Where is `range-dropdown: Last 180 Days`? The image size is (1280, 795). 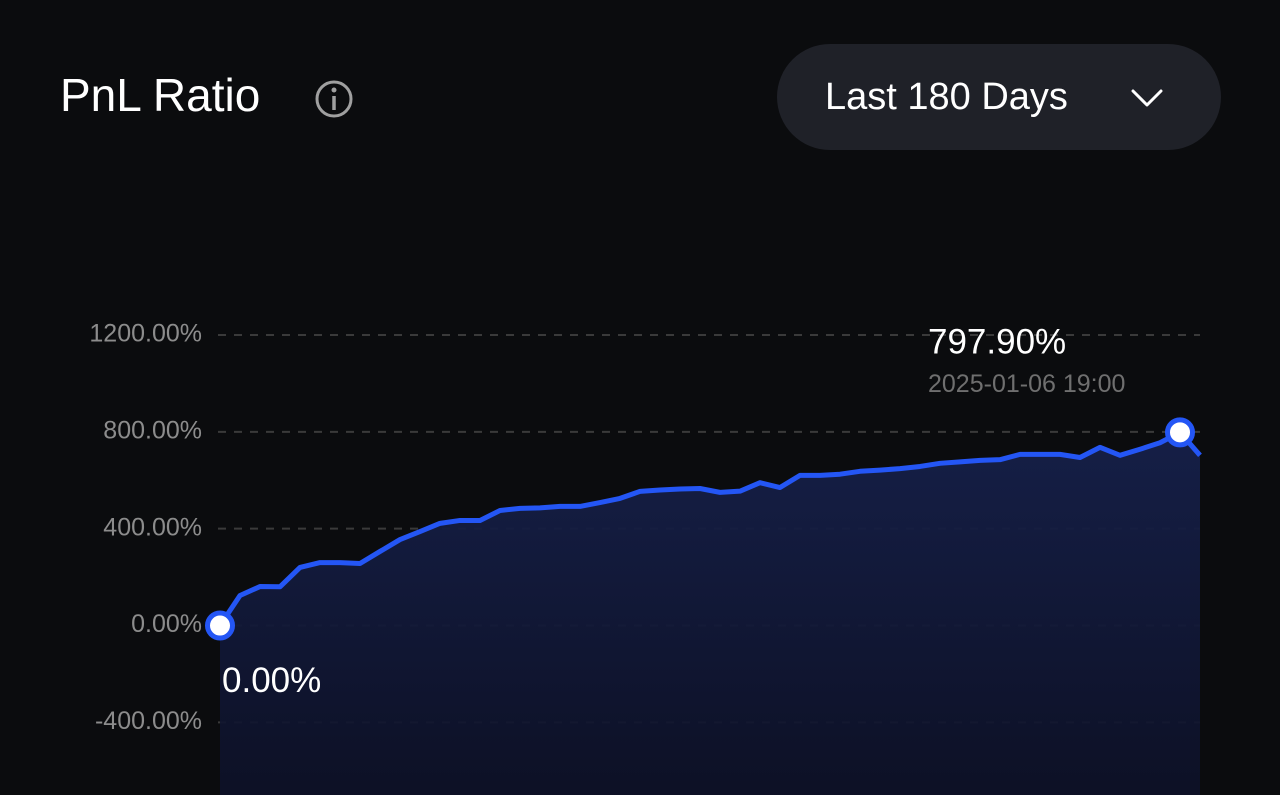
range-dropdown: Last 180 Days is located at coordinates (999, 97).